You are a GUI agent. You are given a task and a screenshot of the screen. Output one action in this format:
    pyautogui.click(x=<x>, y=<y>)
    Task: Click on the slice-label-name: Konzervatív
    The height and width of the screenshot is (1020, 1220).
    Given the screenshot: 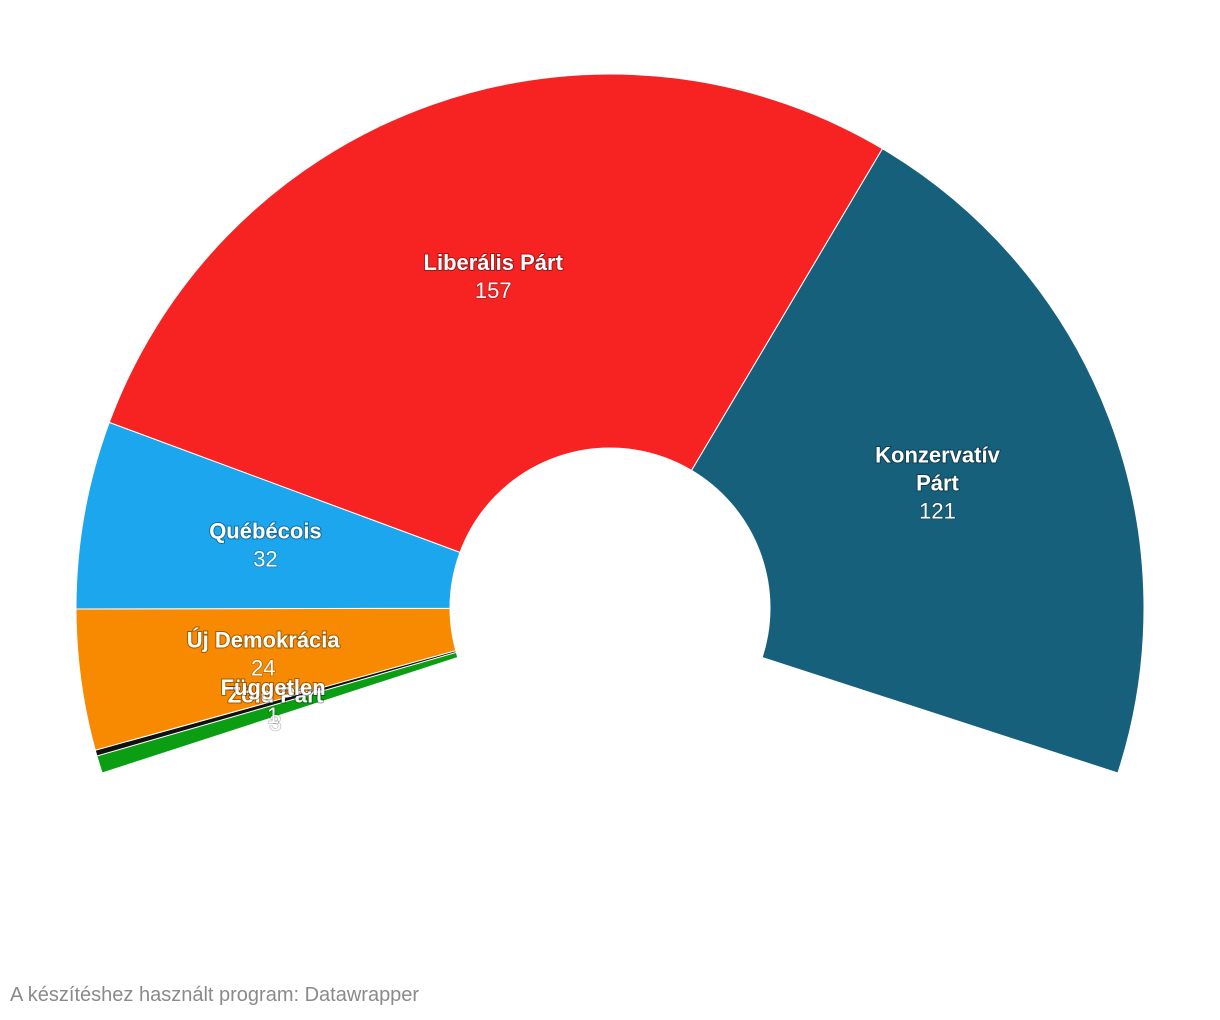 What is the action you would take?
    pyautogui.click(x=937, y=454)
    